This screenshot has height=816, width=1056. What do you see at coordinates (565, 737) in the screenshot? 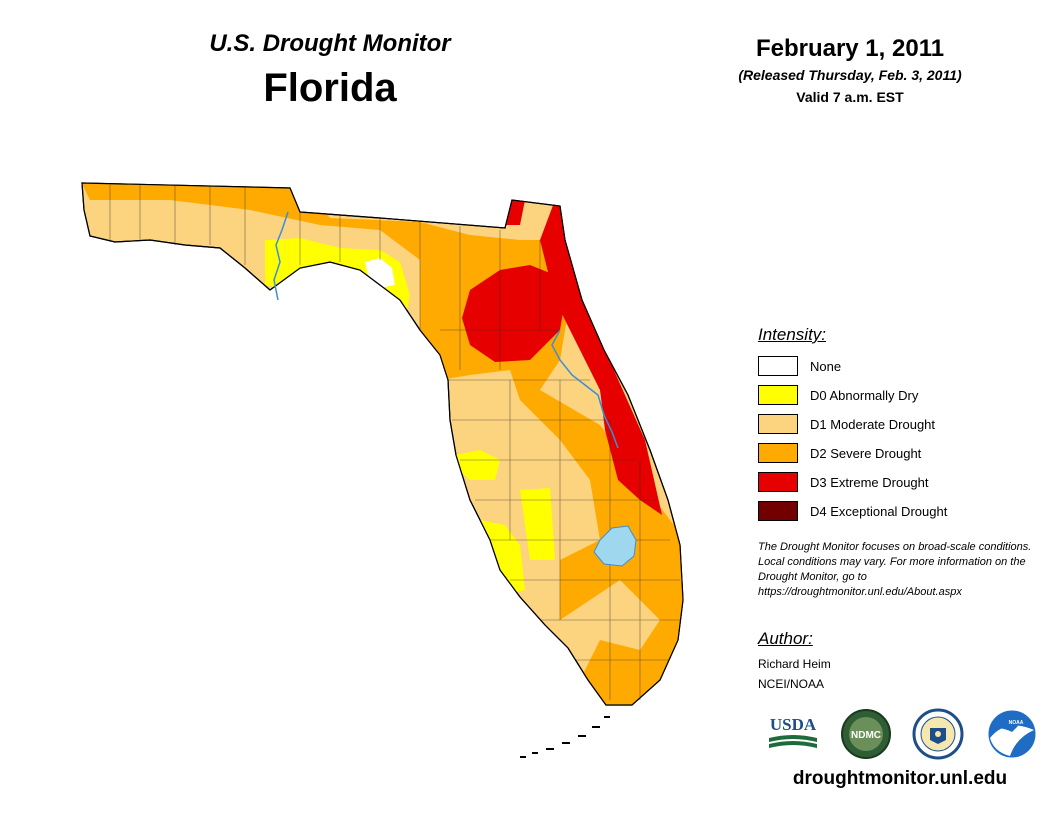
I see `florida-keys` at bounding box center [565, 737].